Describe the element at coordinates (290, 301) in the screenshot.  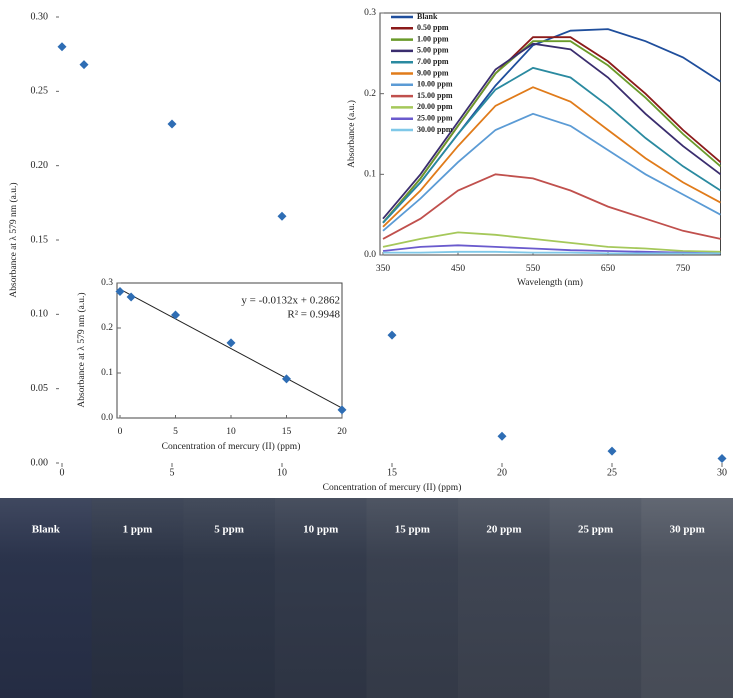
I see `annotation: y = -0.0132x + 0.2862` at that location.